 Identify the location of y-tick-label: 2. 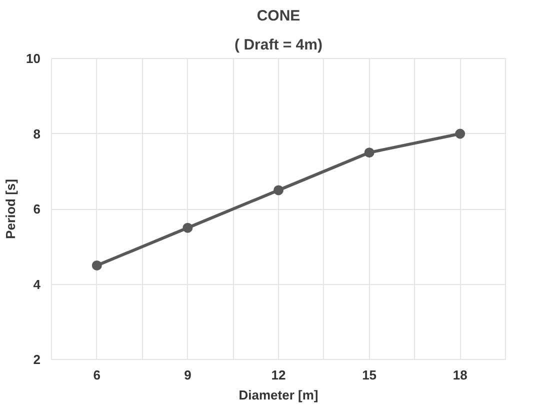
(37, 359).